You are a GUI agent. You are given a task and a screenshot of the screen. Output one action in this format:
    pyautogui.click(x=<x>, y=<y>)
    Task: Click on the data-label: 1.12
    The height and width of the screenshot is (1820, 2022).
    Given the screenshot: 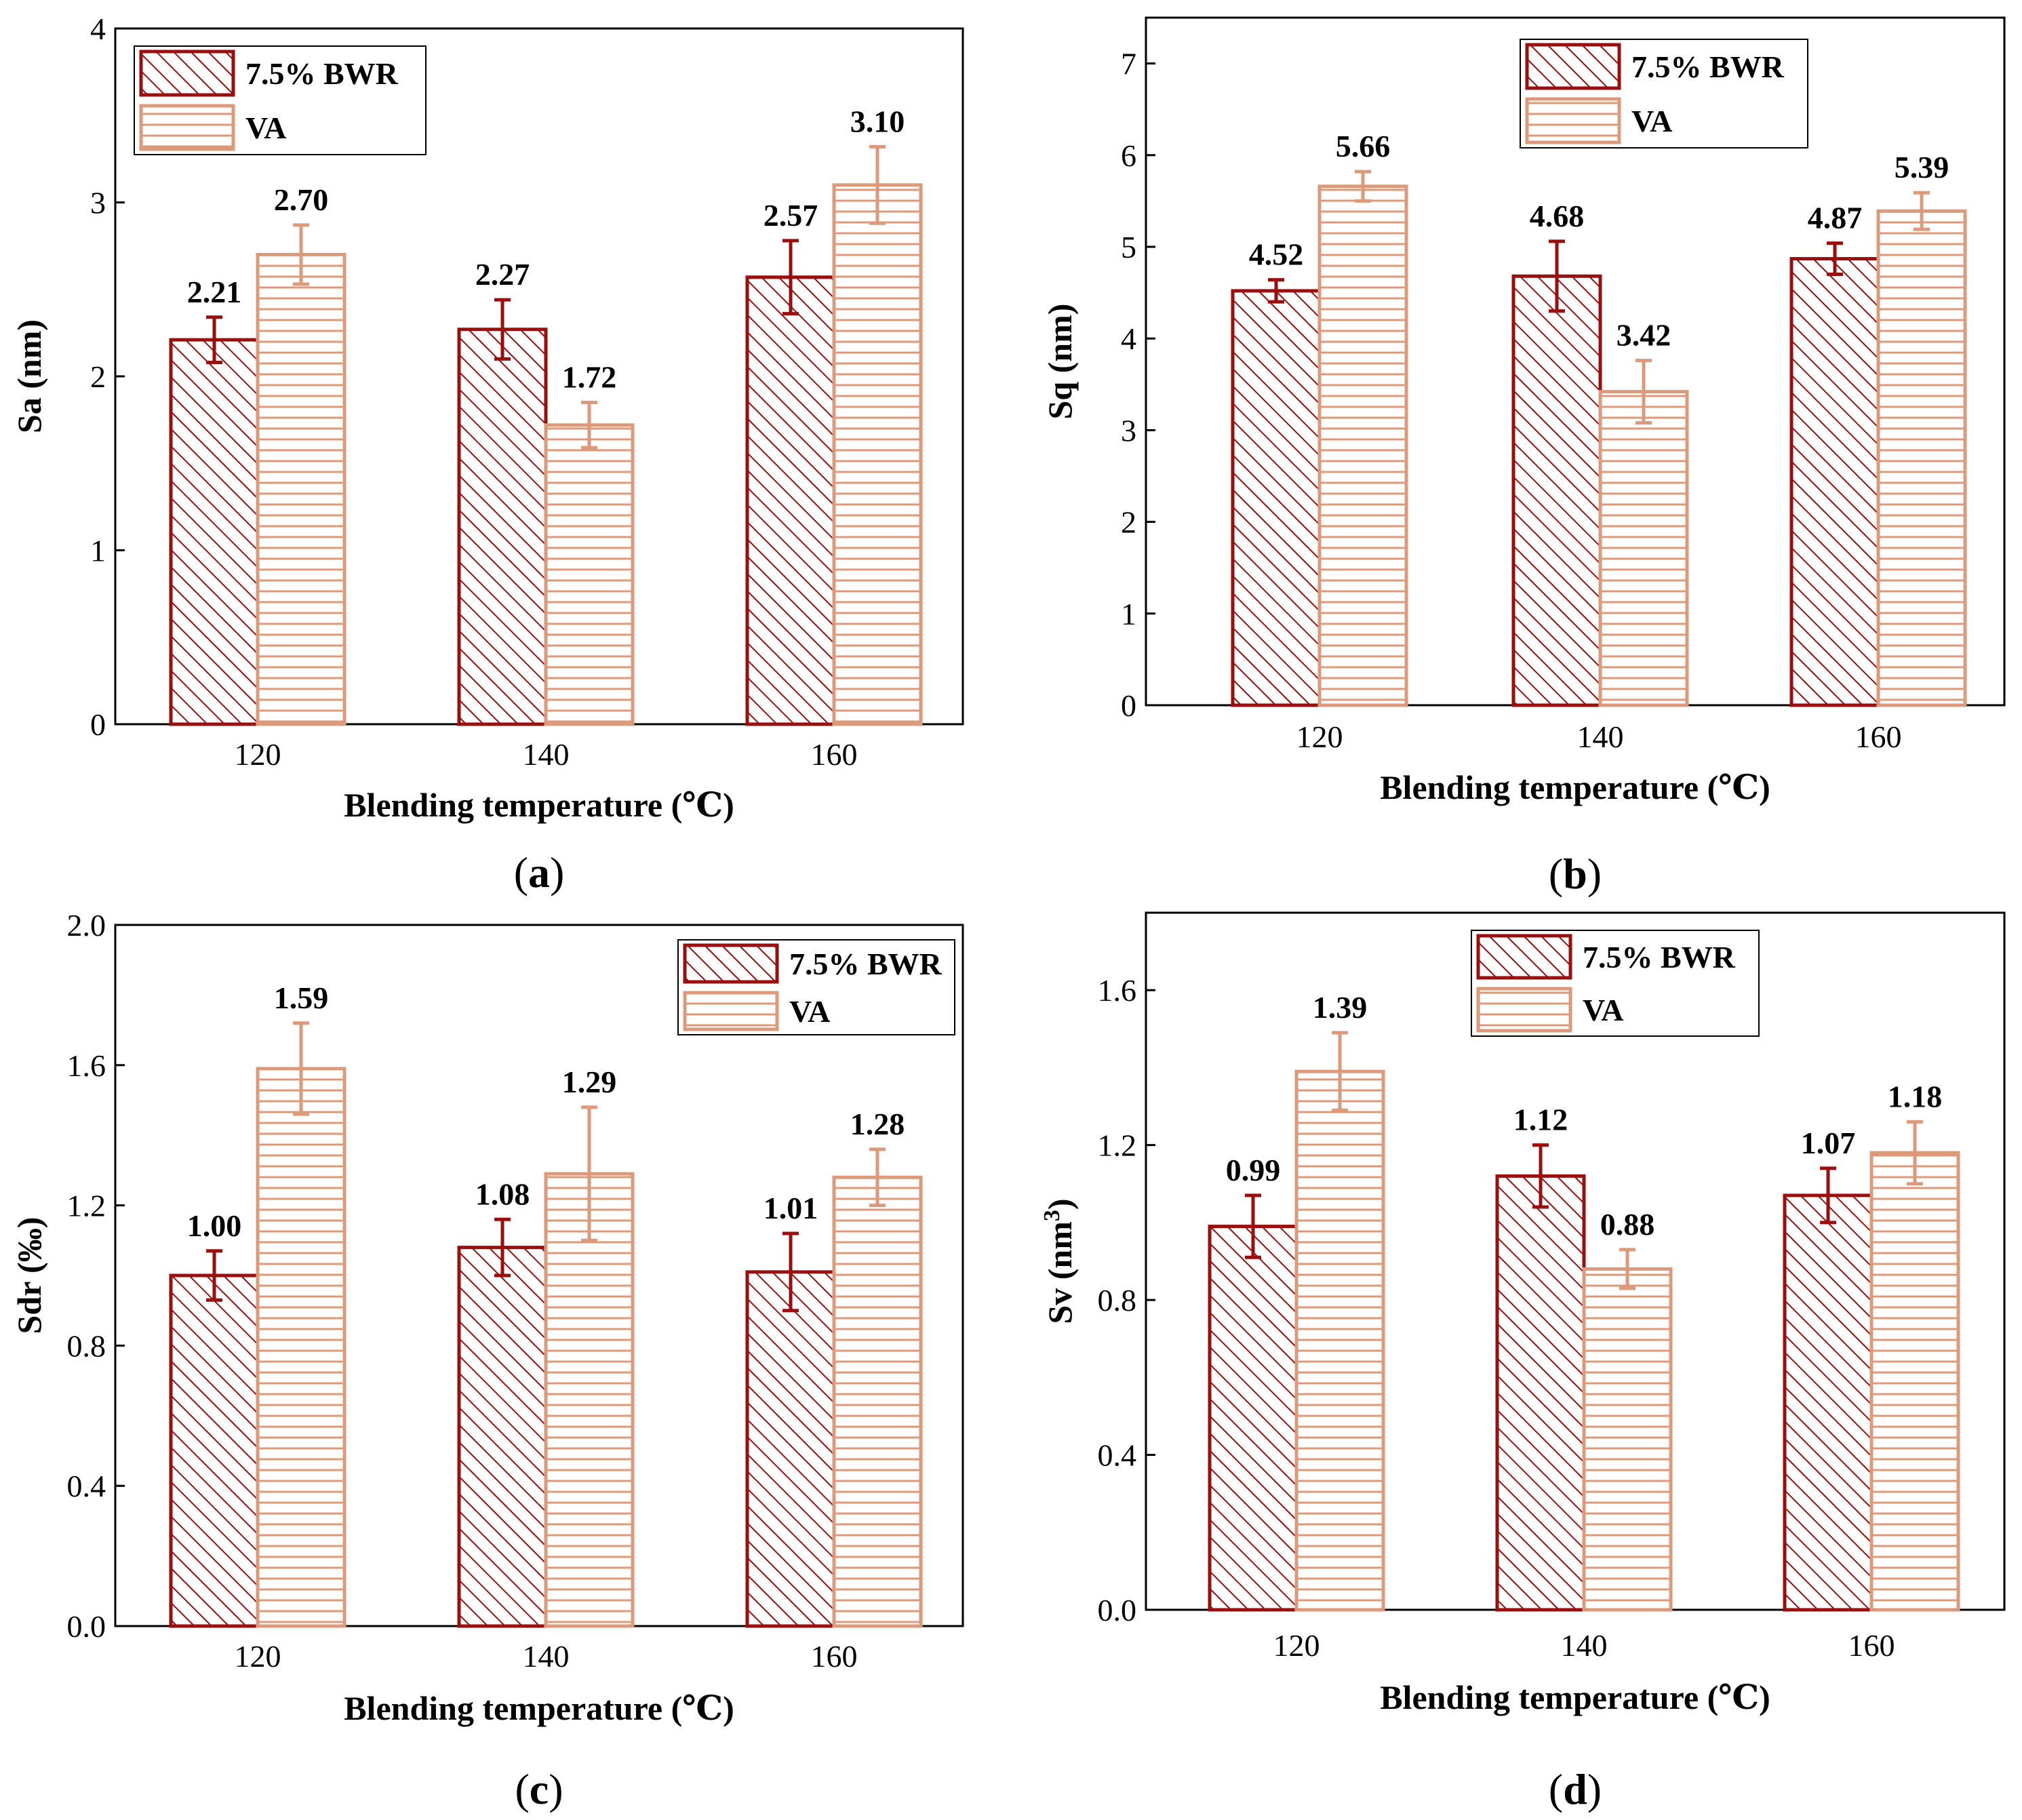 What is the action you would take?
    pyautogui.click(x=1540, y=1120)
    